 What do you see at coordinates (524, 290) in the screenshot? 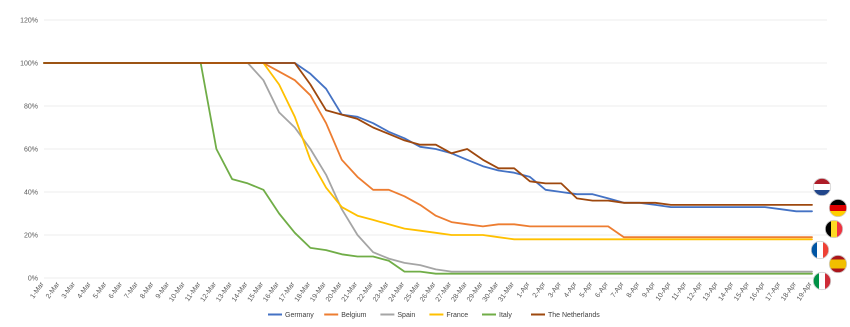
I see `x-tick-label: 1-Apr` at bounding box center [524, 290].